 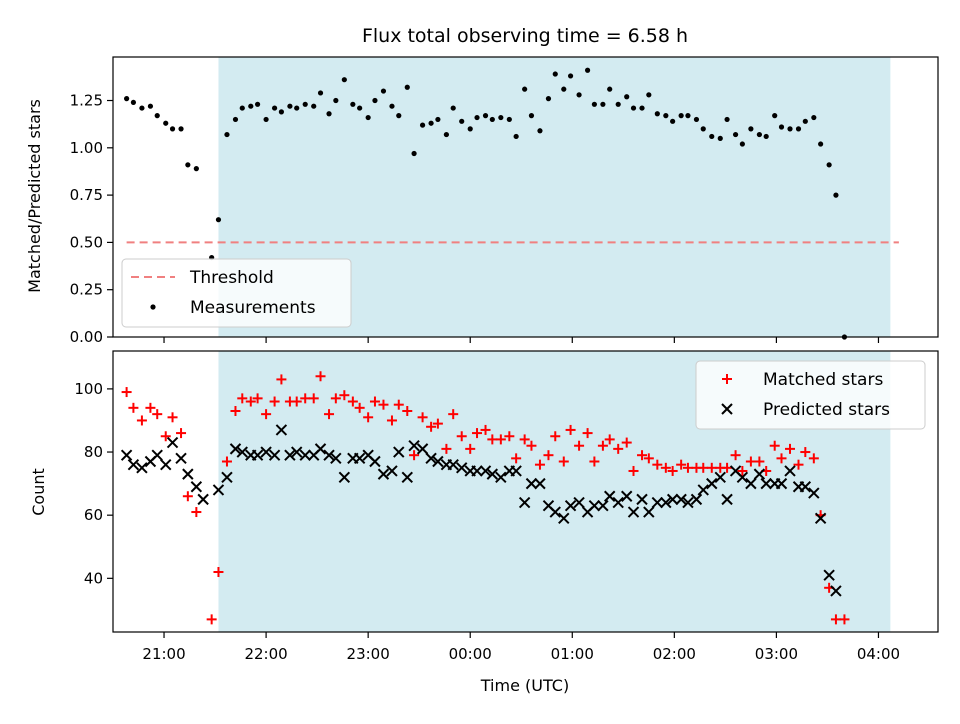 I want to click on top-ytick-label: 0.00, so click(x=86, y=337).